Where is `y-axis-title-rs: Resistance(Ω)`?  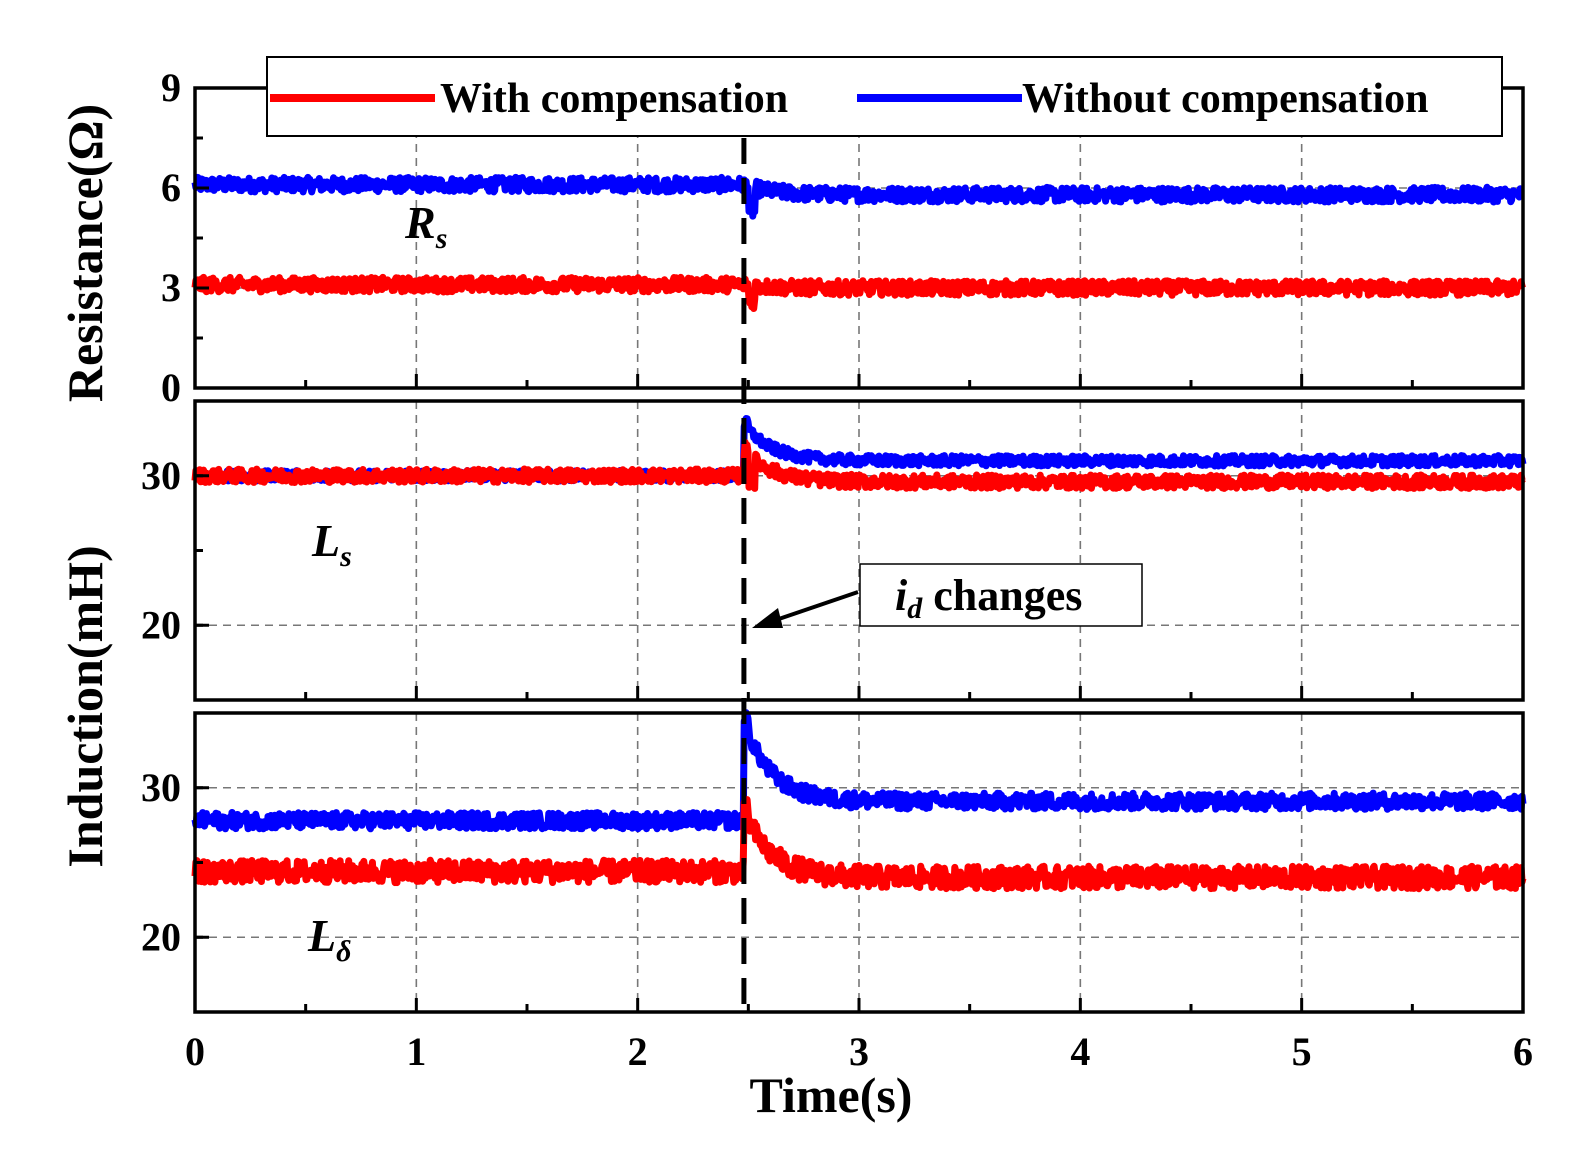
y-axis-title-rs: Resistance(Ω) is located at coordinates (85, 253).